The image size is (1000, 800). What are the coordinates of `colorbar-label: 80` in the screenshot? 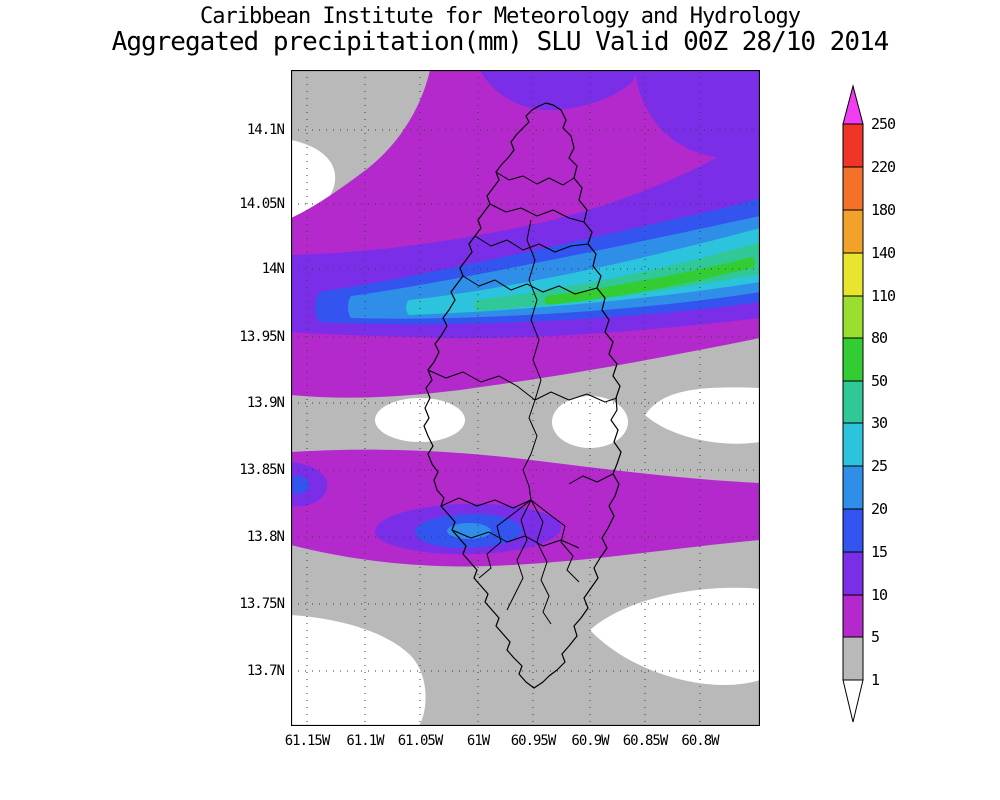 It's located at (879, 338).